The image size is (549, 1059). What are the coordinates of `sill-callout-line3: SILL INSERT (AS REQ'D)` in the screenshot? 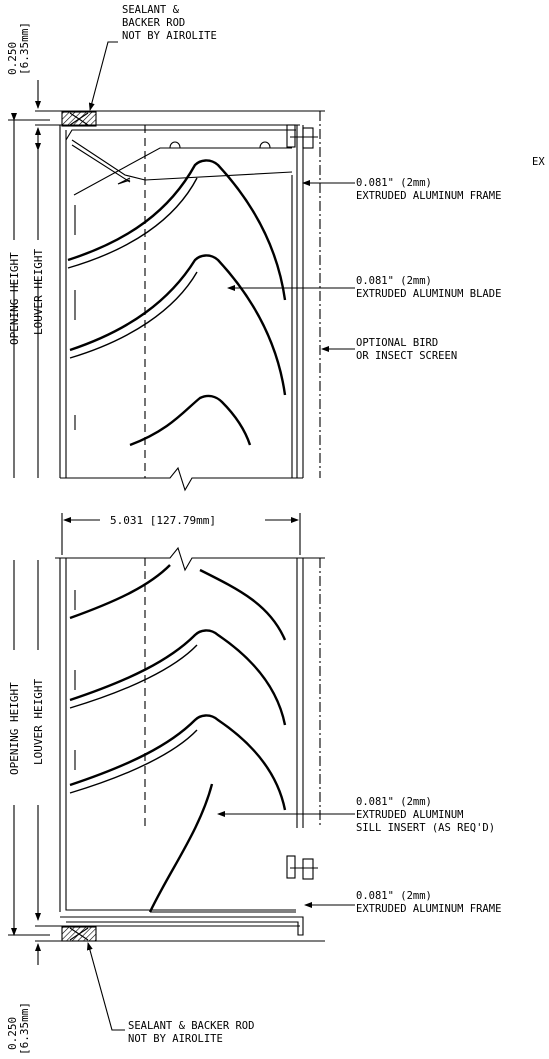 It's located at (425, 828).